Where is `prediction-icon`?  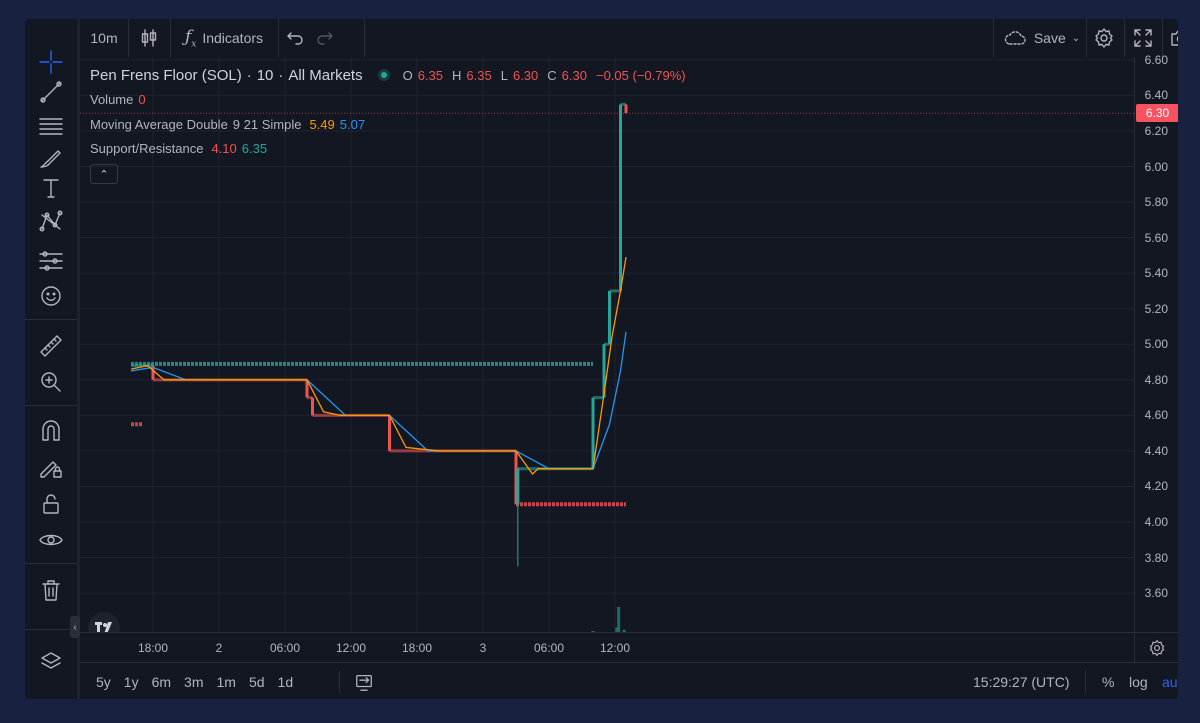 prediction-icon is located at coordinates (51, 261).